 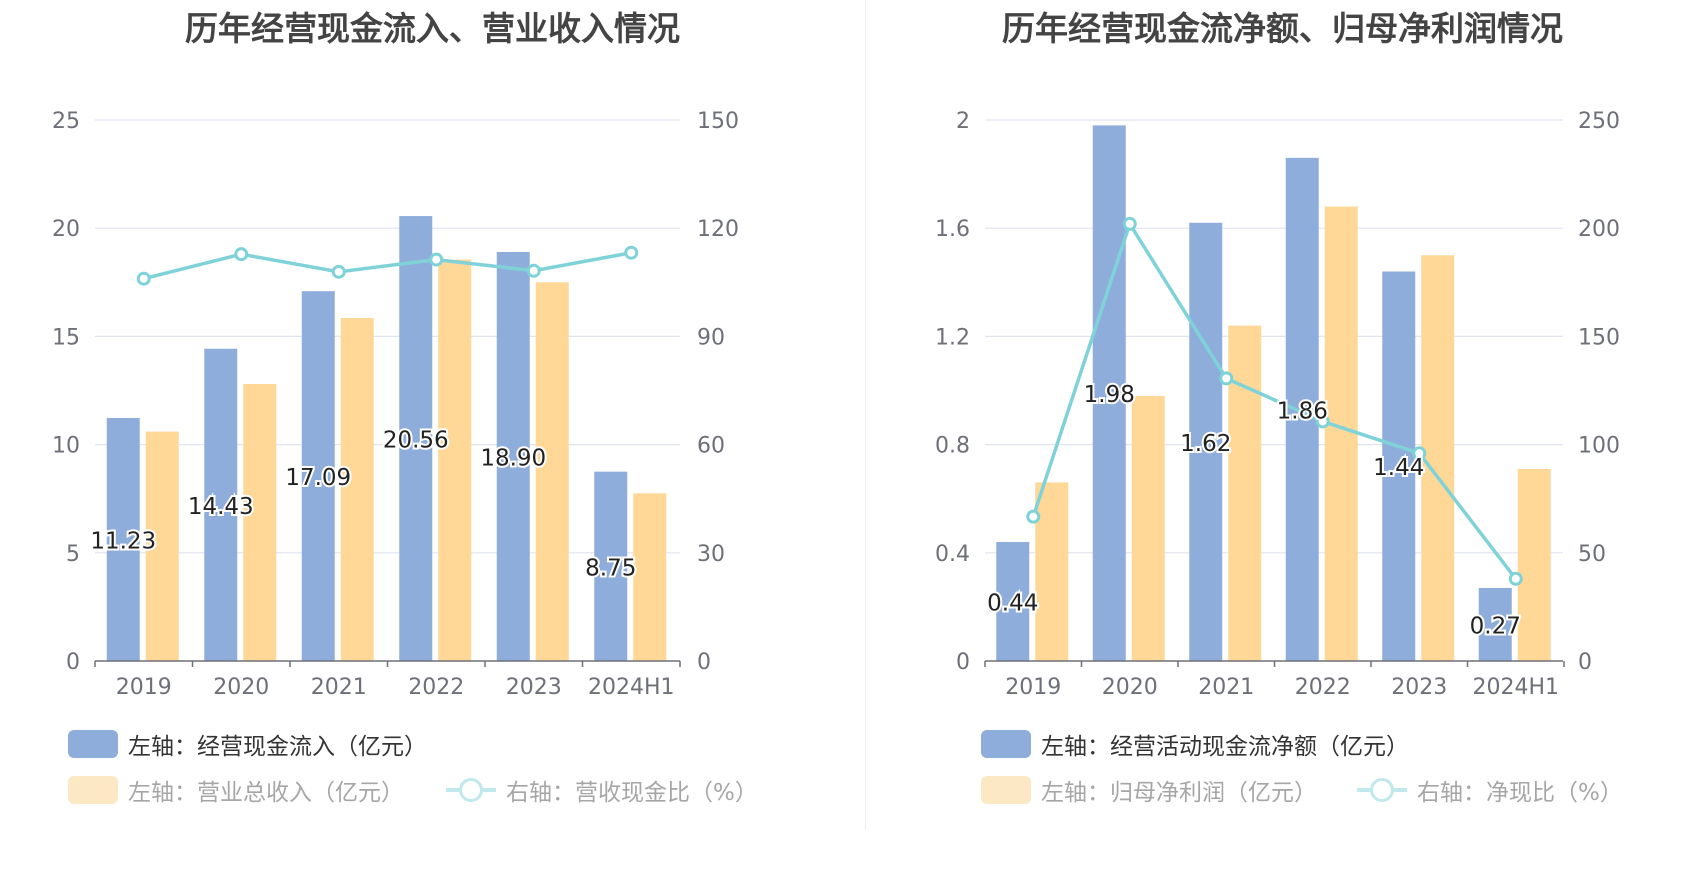 What do you see at coordinates (1205, 444) in the screenshot?
I see `data-label: 1.62` at bounding box center [1205, 444].